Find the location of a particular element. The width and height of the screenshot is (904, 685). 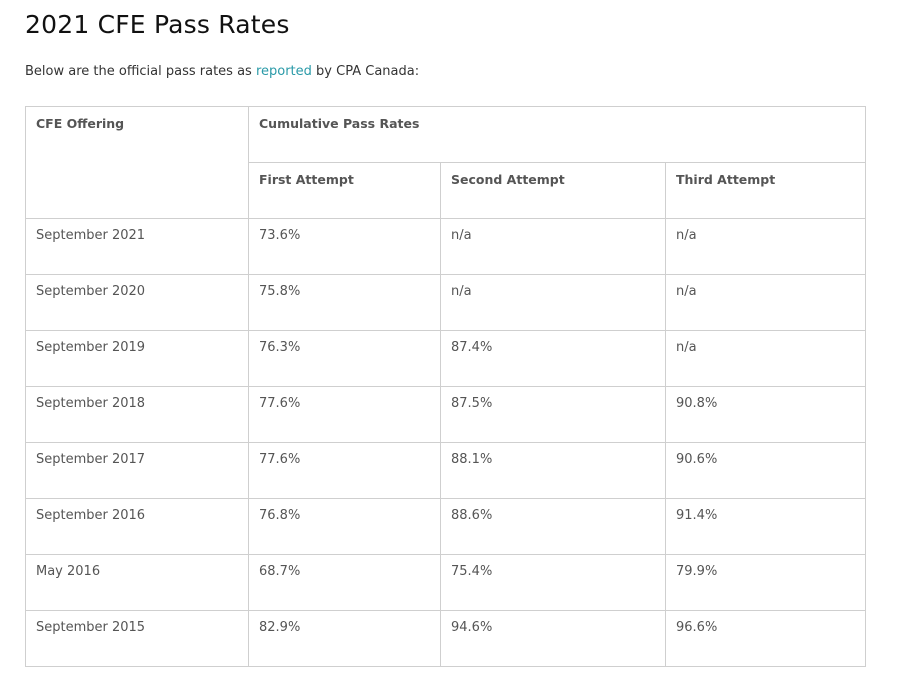

table-cell: May 2016 is located at coordinates (137, 582).